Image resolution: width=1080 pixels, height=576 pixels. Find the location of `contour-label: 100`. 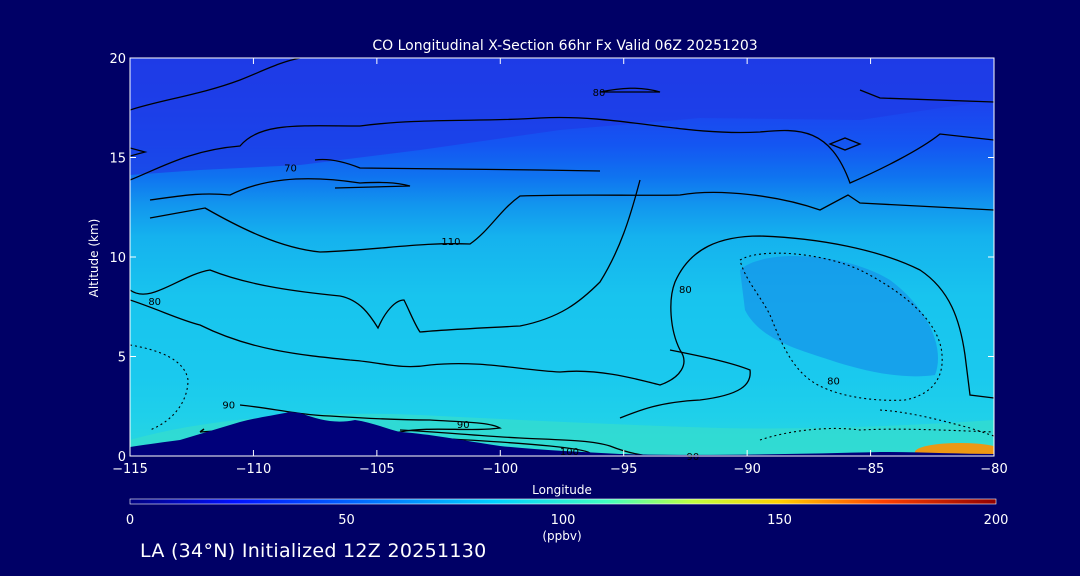

contour-label: 100 is located at coordinates (569, 452).